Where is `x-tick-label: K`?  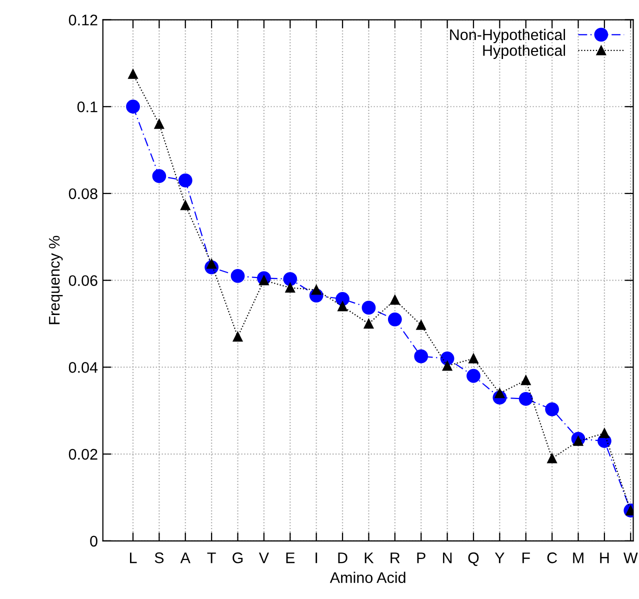
x-tick-label: K is located at coordinates (369, 558).